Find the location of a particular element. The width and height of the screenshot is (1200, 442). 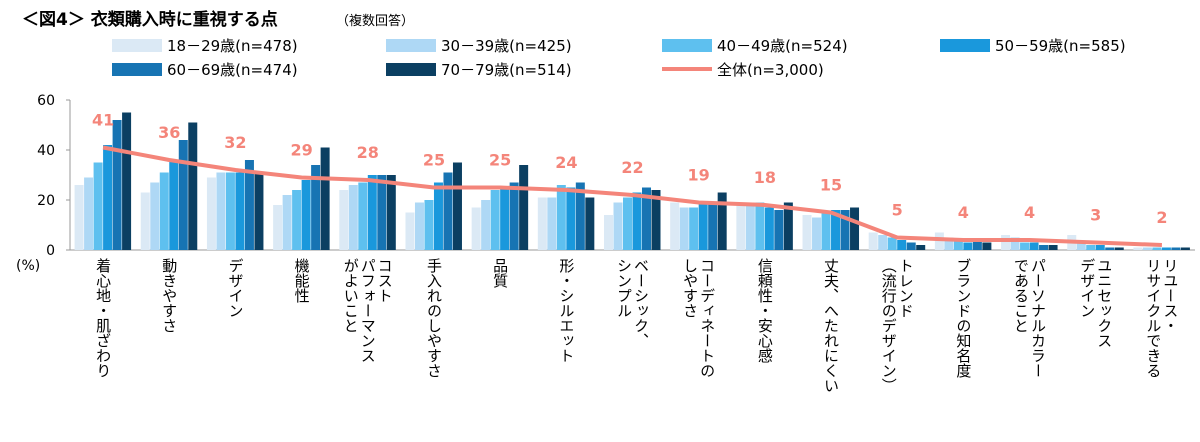

category-label-line: デザイン is located at coordinates (235, 288).